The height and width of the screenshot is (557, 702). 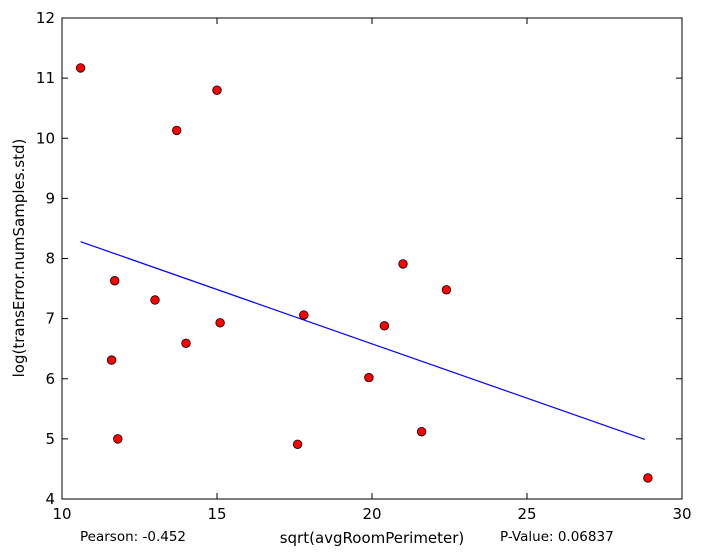 I want to click on y-axis-label: log(transError.numSamples.std), so click(x=19, y=258).